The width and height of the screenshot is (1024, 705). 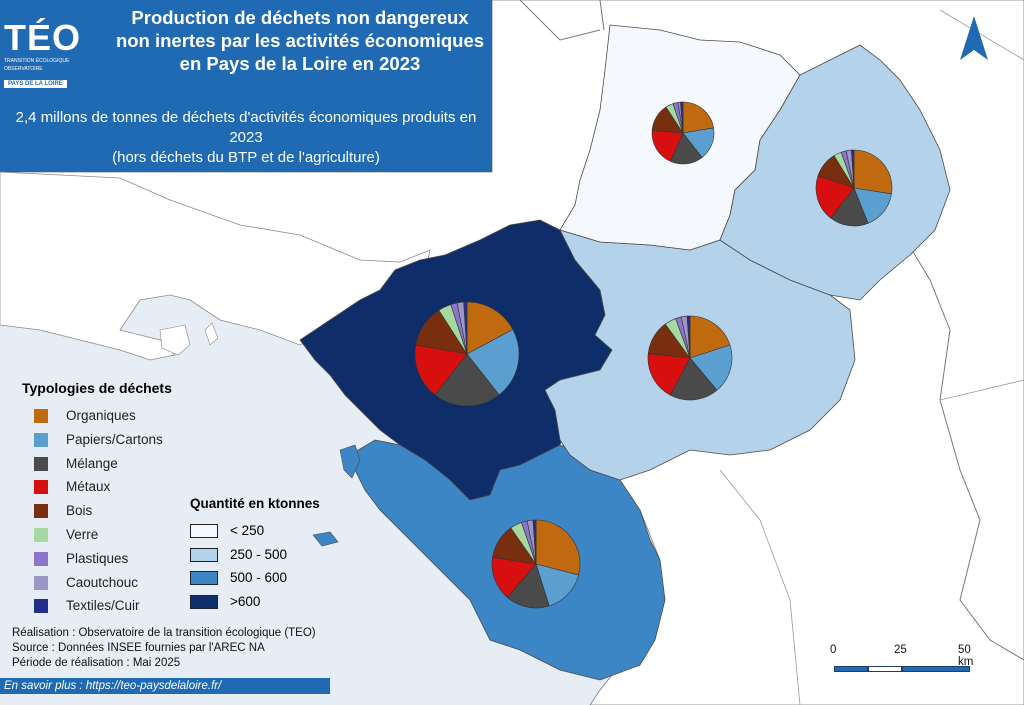 What do you see at coordinates (966, 656) in the screenshot?
I see `scale-label-50: 50 km` at bounding box center [966, 656].